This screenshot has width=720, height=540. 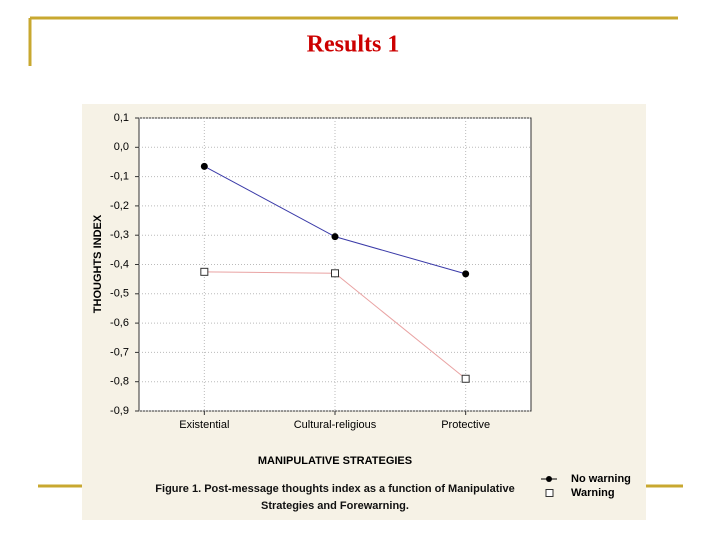 What do you see at coordinates (119, 382) in the screenshot?
I see `y-tick-label: -0,8` at bounding box center [119, 382].